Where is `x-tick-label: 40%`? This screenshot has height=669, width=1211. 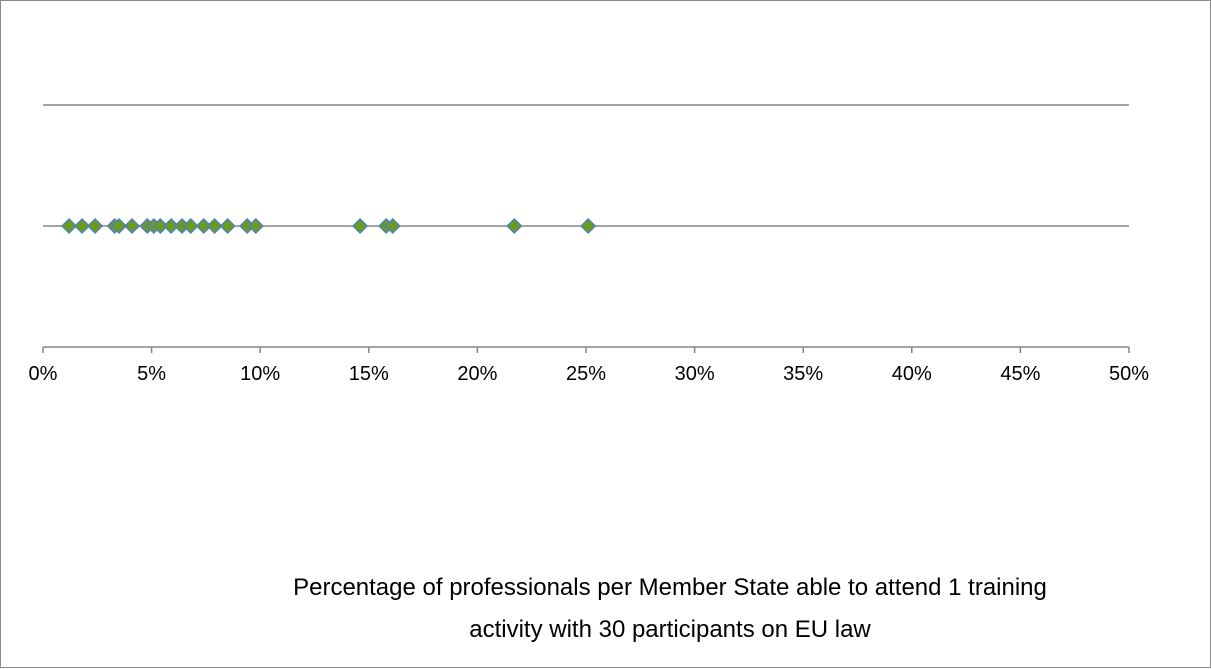 x-tick-label: 40% is located at coordinates (912, 374).